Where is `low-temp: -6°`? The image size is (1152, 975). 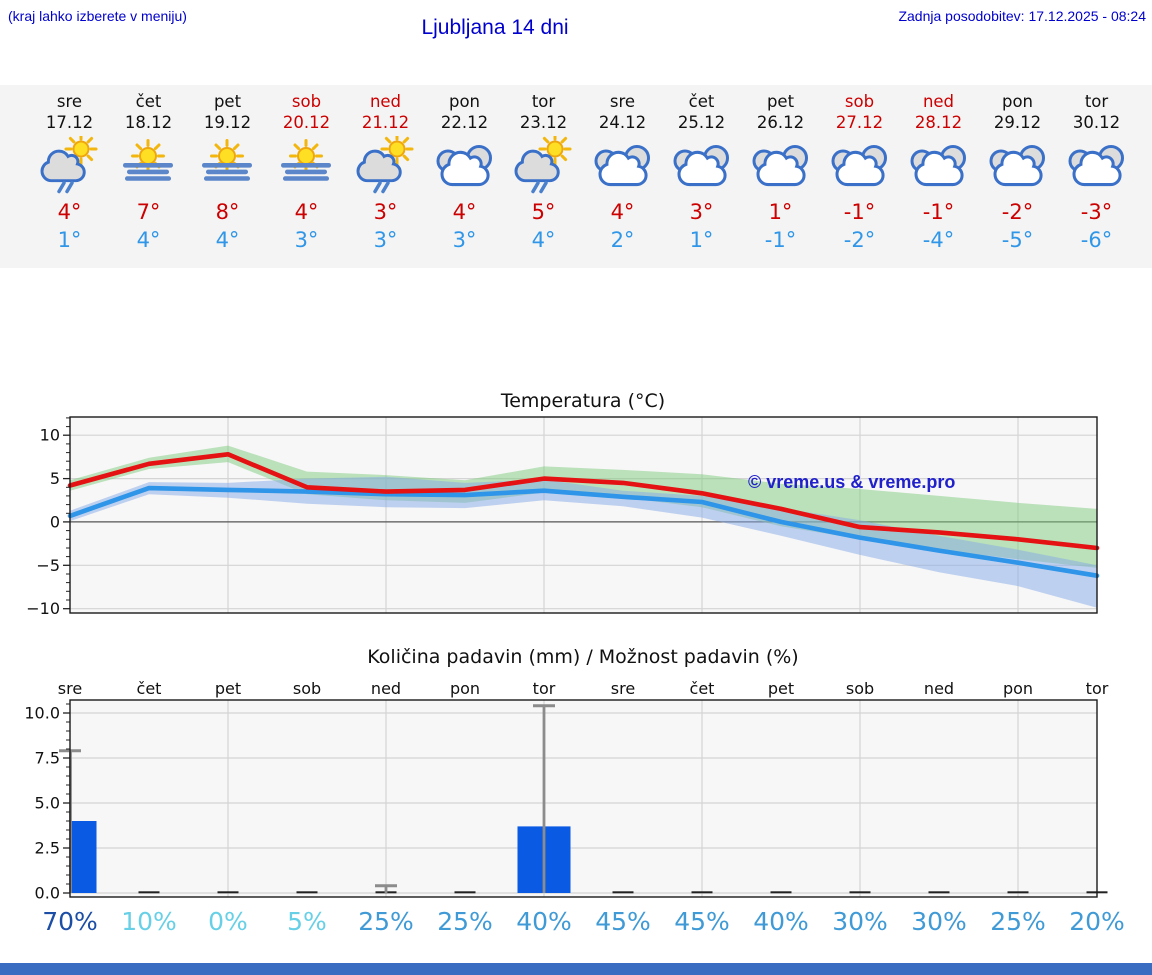
low-temp: -6° is located at coordinates (1096, 240).